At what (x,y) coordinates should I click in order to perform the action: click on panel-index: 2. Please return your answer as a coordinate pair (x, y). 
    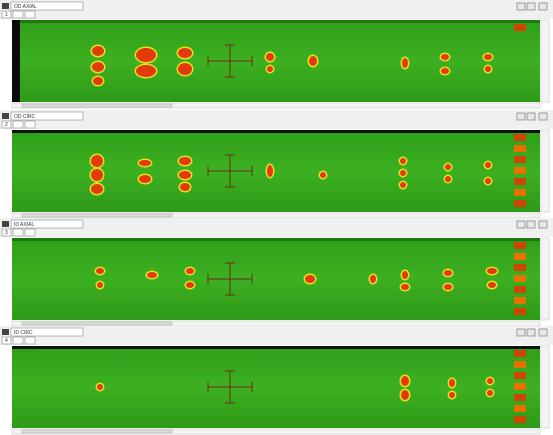
    Looking at the image, I should click on (6, 125).